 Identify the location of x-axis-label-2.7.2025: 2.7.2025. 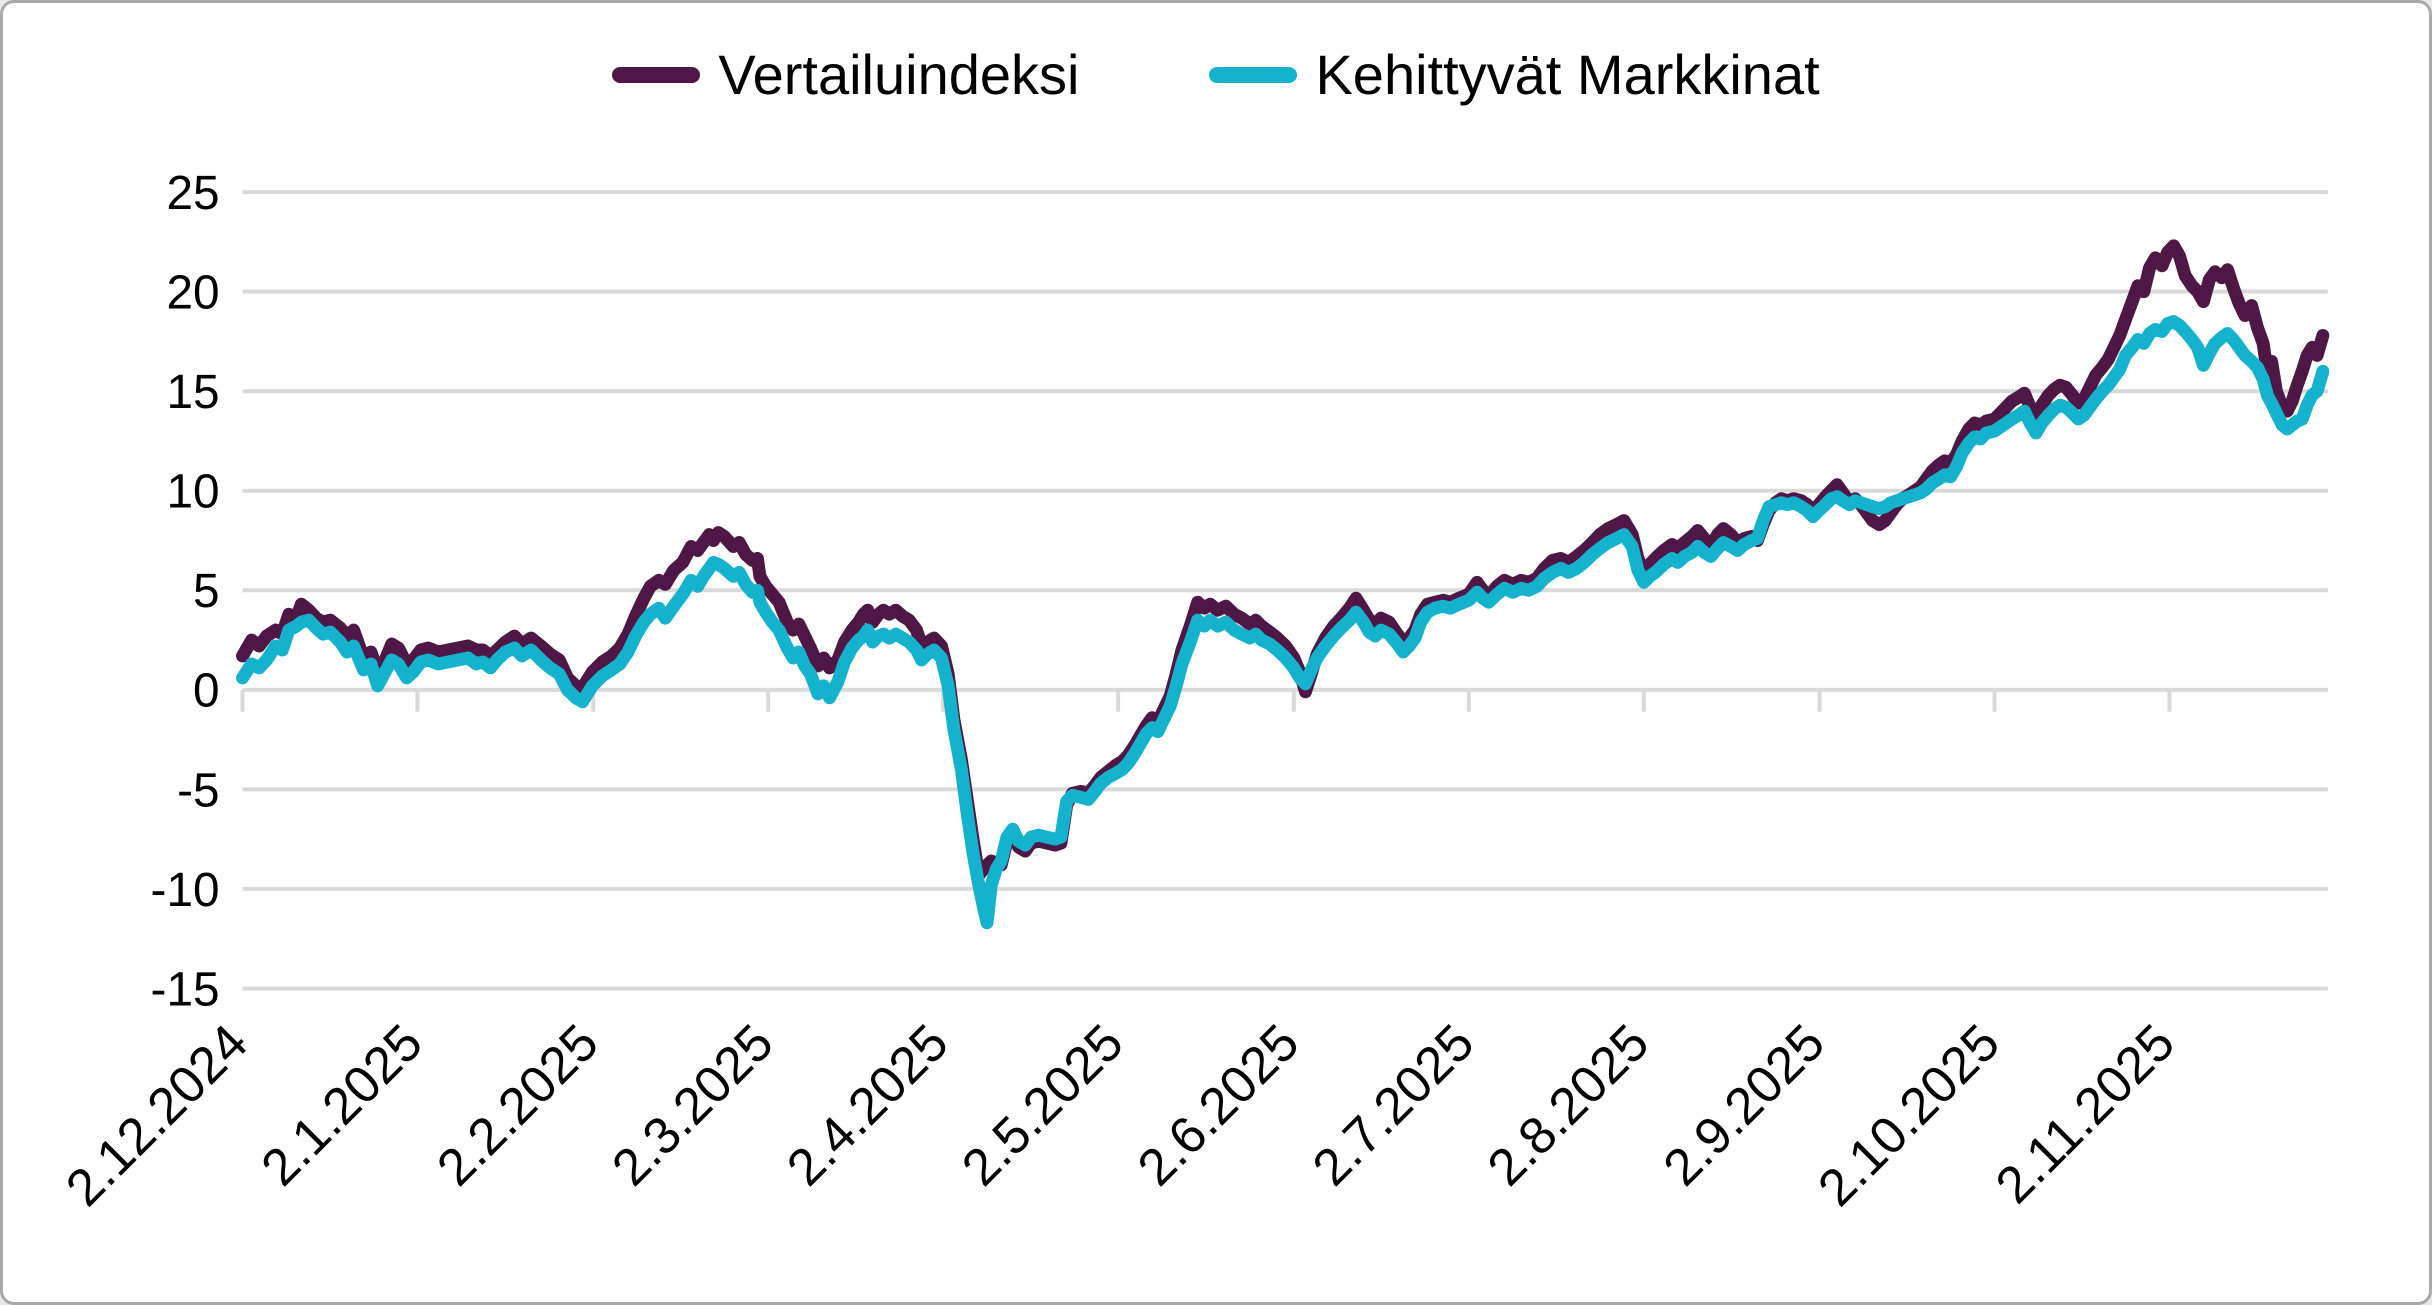
(1392, 1104).